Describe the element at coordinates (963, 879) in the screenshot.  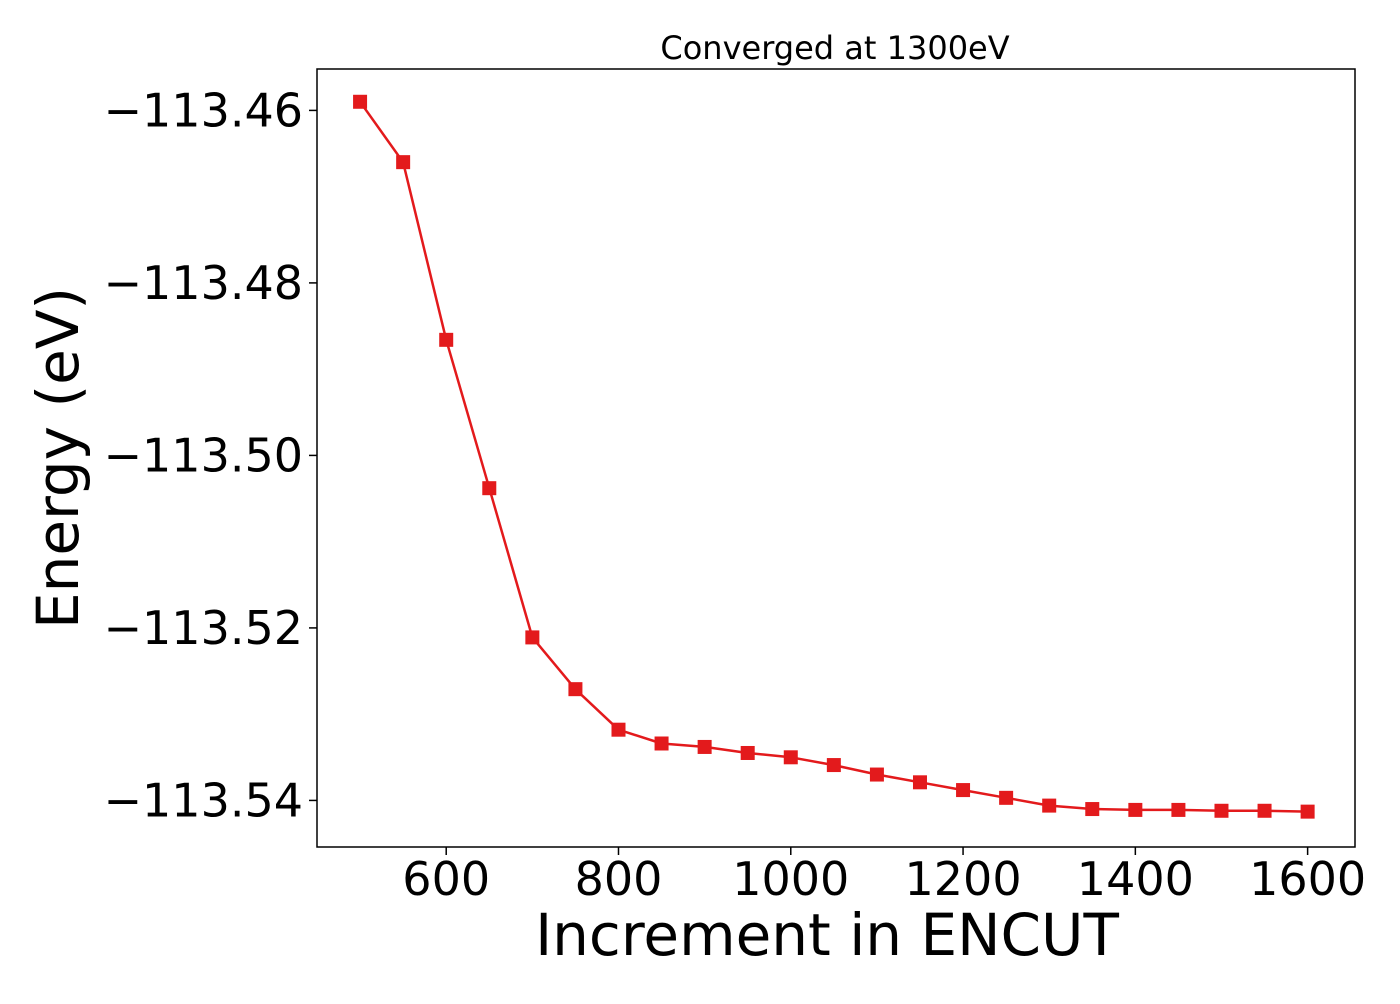
I see `x-tick-label: 1200` at that location.